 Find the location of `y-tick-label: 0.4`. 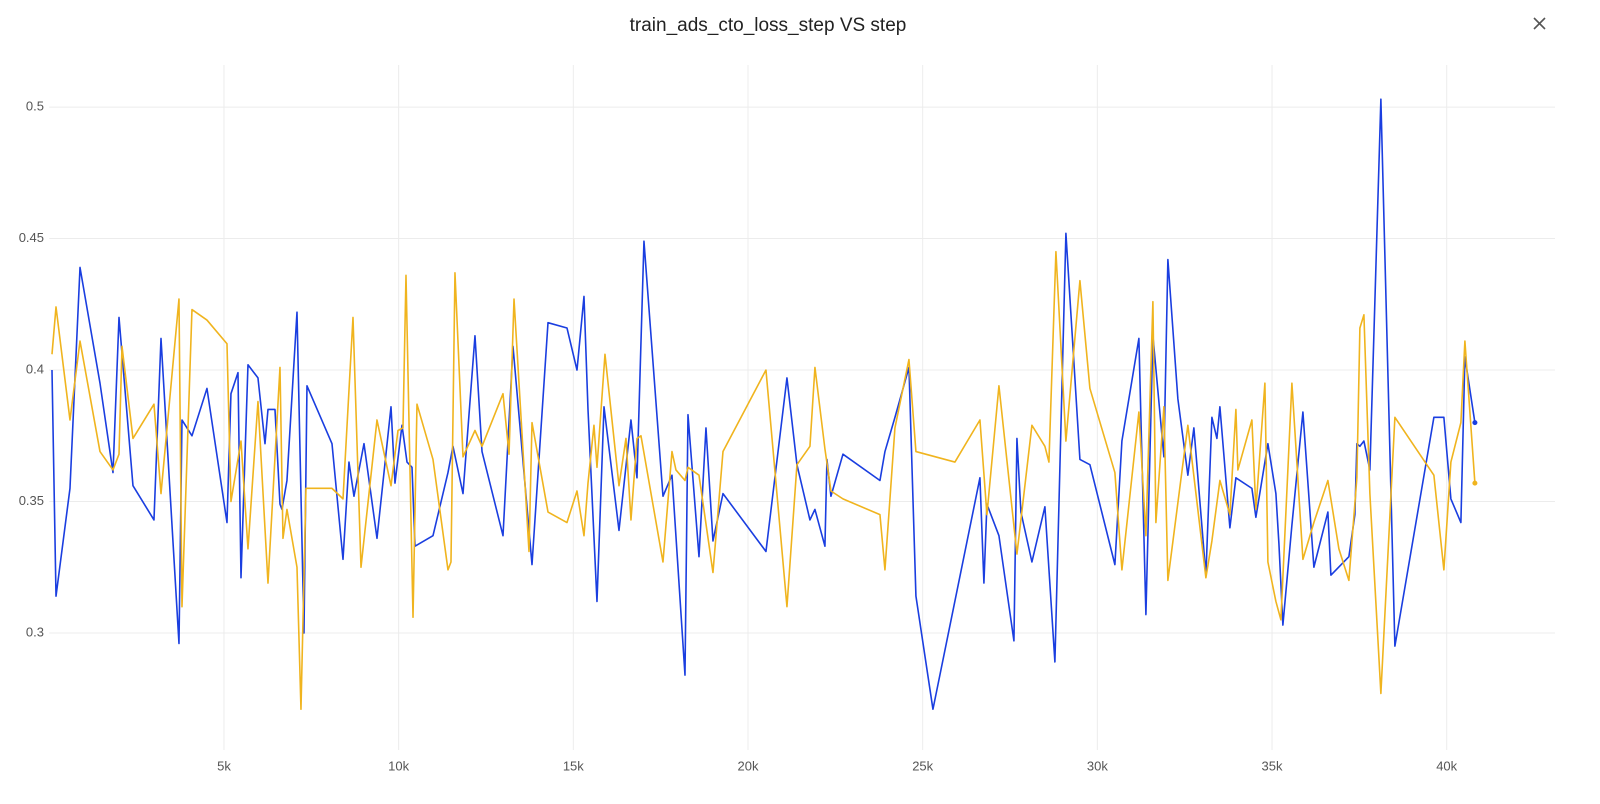

y-tick-label: 0.4 is located at coordinates (35, 368).